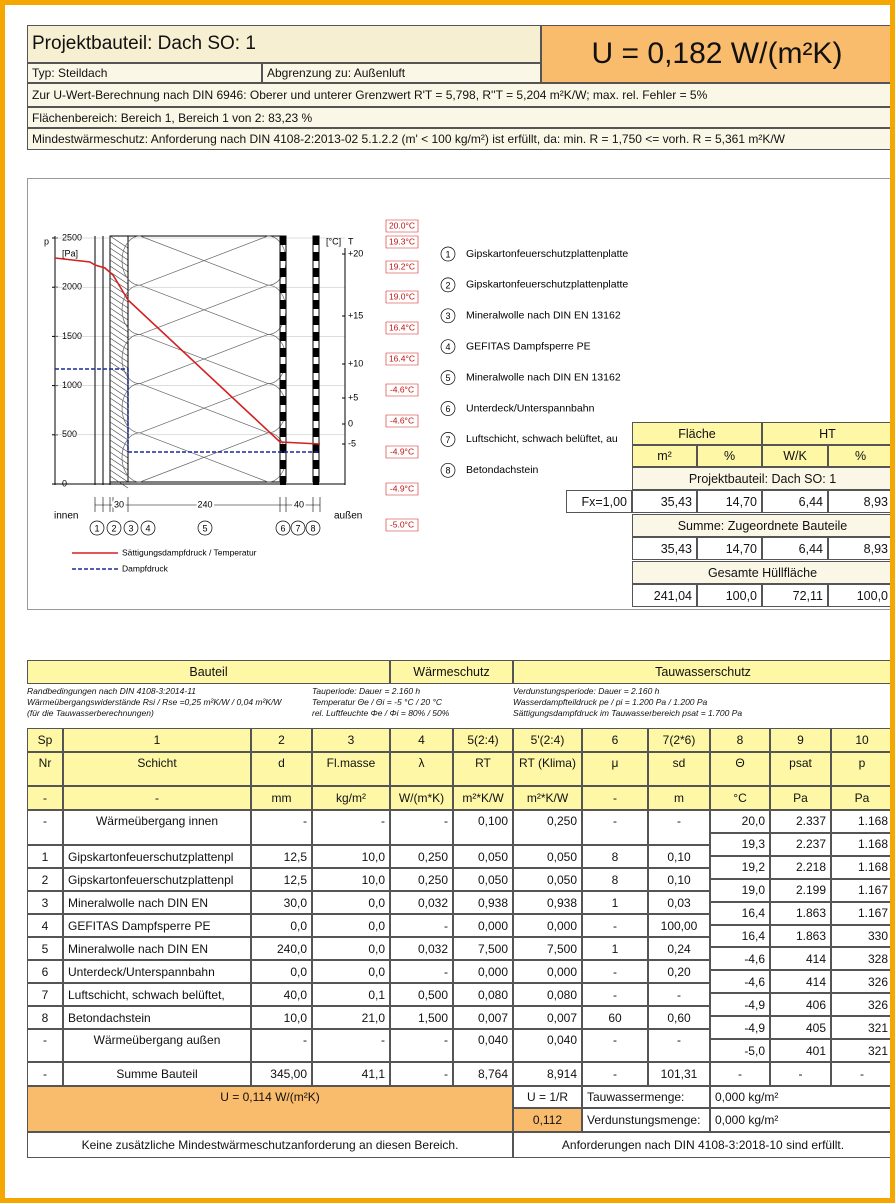 The width and height of the screenshot is (895, 1203). Describe the element at coordinates (795, 595) in the screenshot. I see `area-value: 72,11` at that location.